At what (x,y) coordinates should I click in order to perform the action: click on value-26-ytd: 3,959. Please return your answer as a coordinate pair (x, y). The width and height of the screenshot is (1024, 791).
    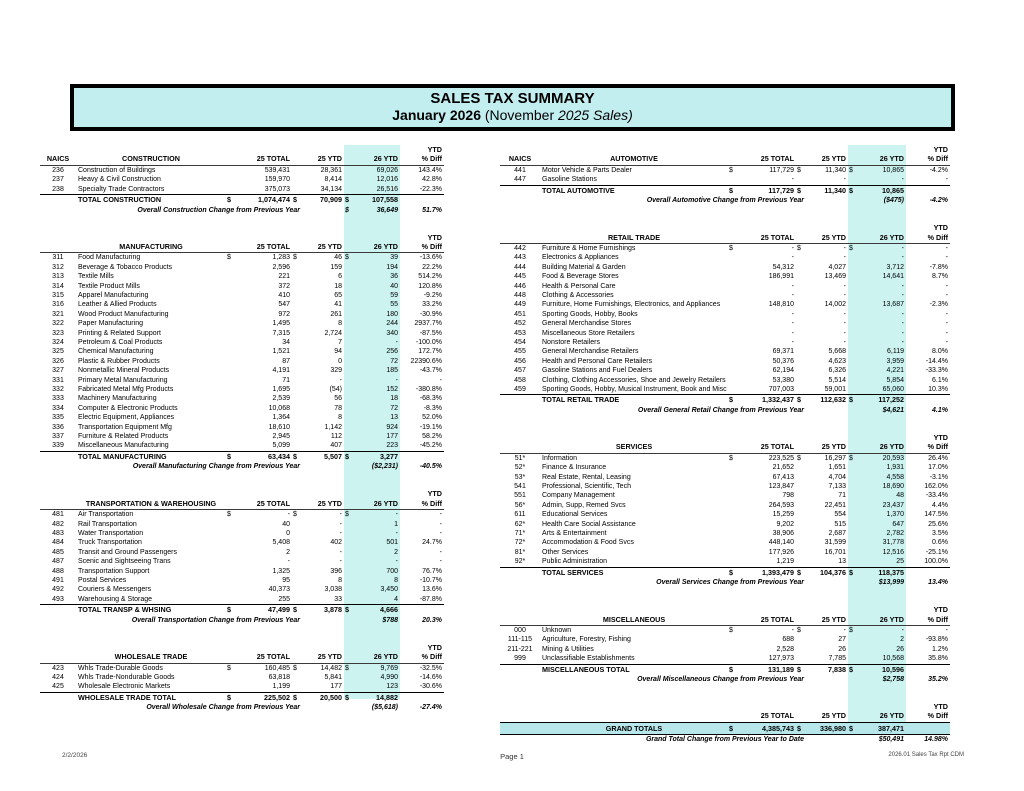
    Looking at the image, I should click on (895, 361).